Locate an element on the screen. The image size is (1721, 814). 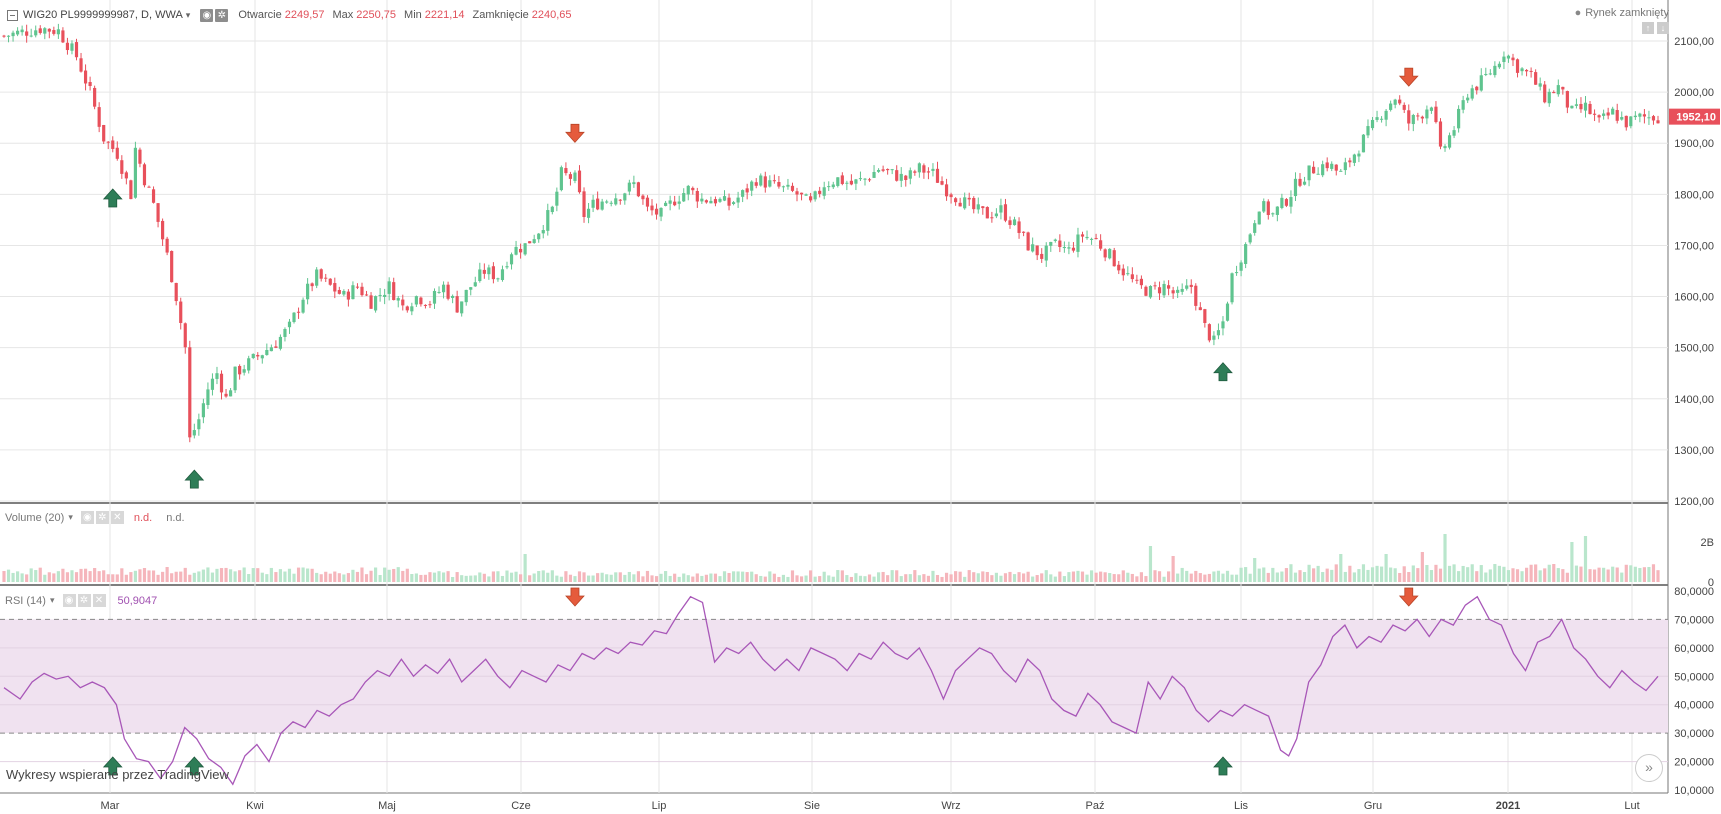
close-label: Zamknięcie is located at coordinates (500, 15).